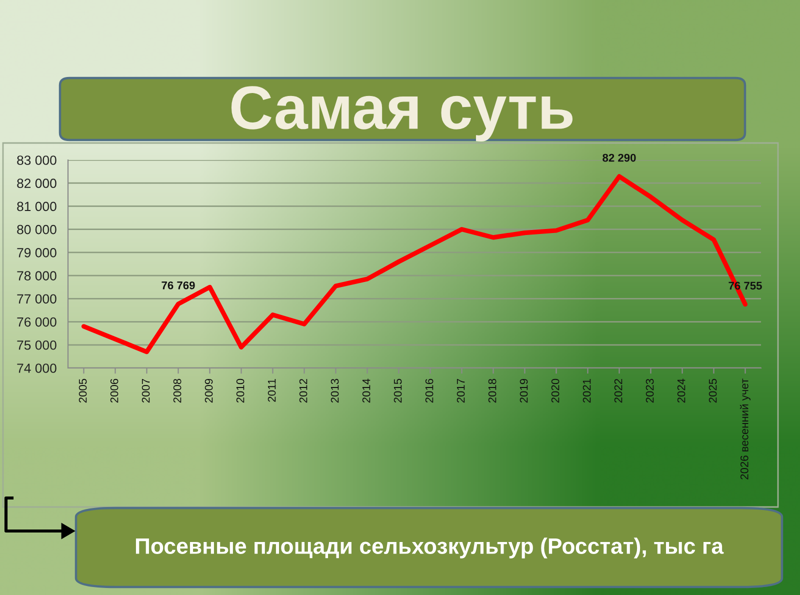 The height and width of the screenshot is (595, 800). What do you see at coordinates (430, 548) in the screenshot?
I see `text: Посевные площади сельхозкультур (Росстат), тыс га` at bounding box center [430, 548].